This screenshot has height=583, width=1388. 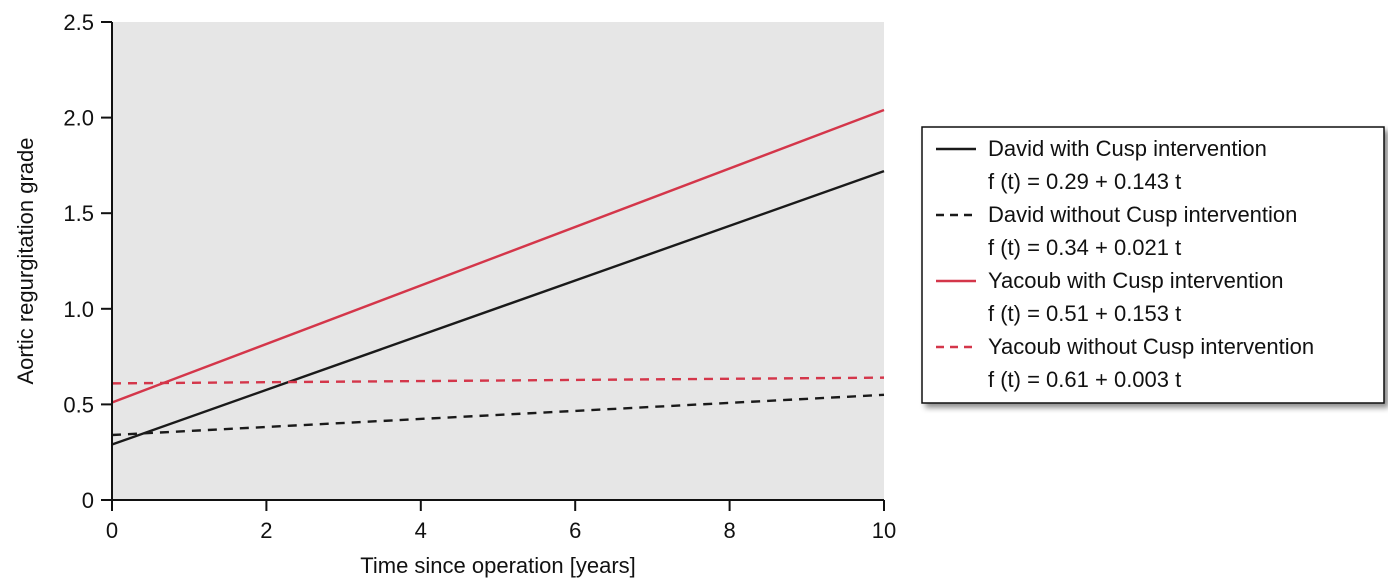 What do you see at coordinates (1142, 214) in the screenshot?
I see `legend-label-2: David without Cusp intervention` at bounding box center [1142, 214].